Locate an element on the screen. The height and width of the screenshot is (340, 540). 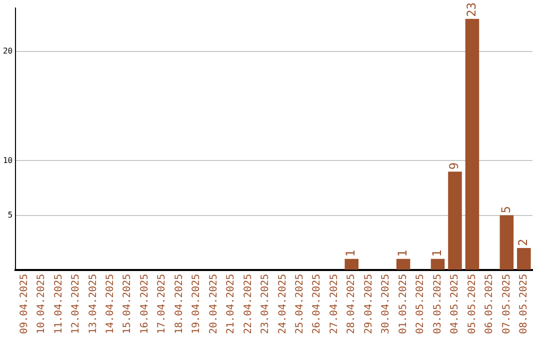
x-tick-label: 17.04.2025 is located at coordinates (162, 304).